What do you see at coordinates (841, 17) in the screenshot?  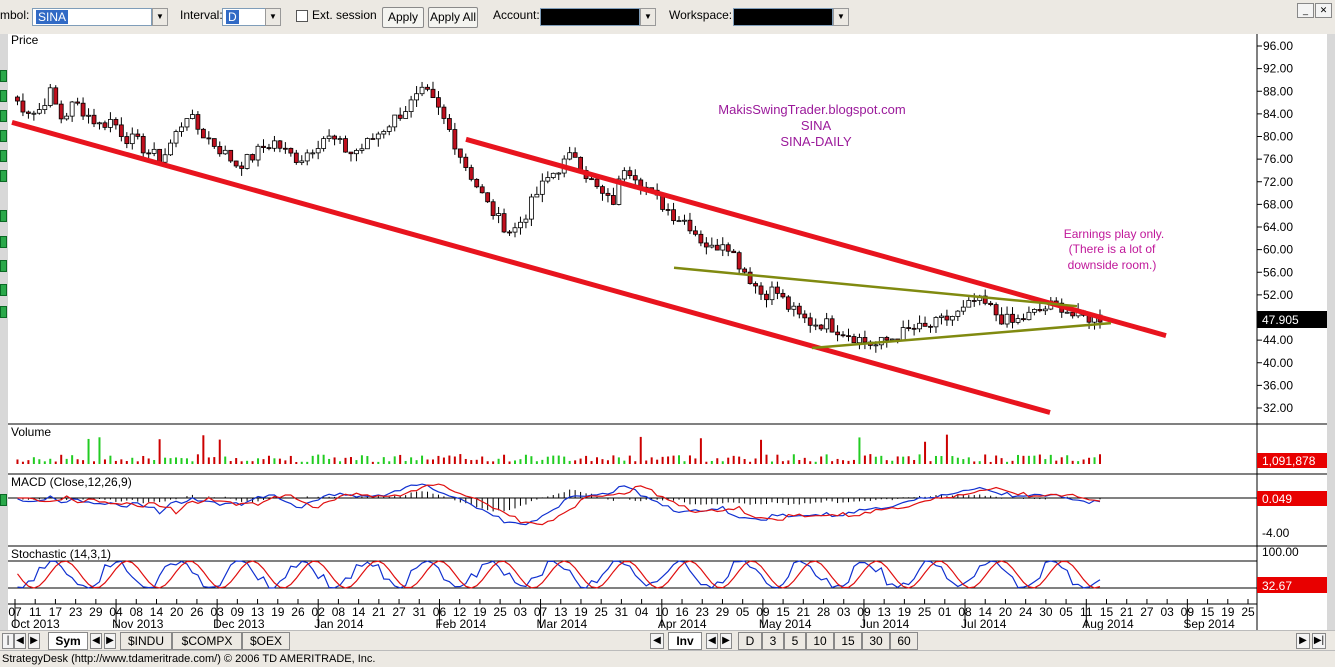 I see `workspace-dropdown-icon: ▼` at bounding box center [841, 17].